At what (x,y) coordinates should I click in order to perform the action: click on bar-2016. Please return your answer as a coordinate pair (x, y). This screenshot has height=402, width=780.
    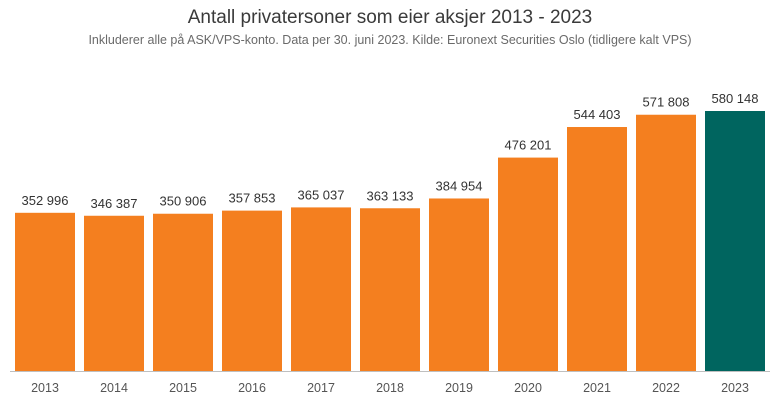
    Looking at the image, I should click on (252, 290).